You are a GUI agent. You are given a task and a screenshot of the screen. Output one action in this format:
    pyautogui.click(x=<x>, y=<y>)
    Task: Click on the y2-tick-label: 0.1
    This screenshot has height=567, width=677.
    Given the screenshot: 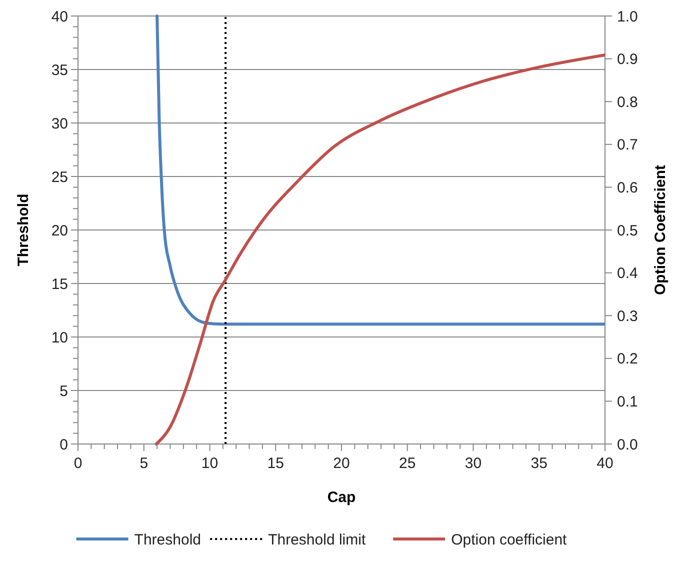 What is the action you would take?
    pyautogui.click(x=627, y=401)
    